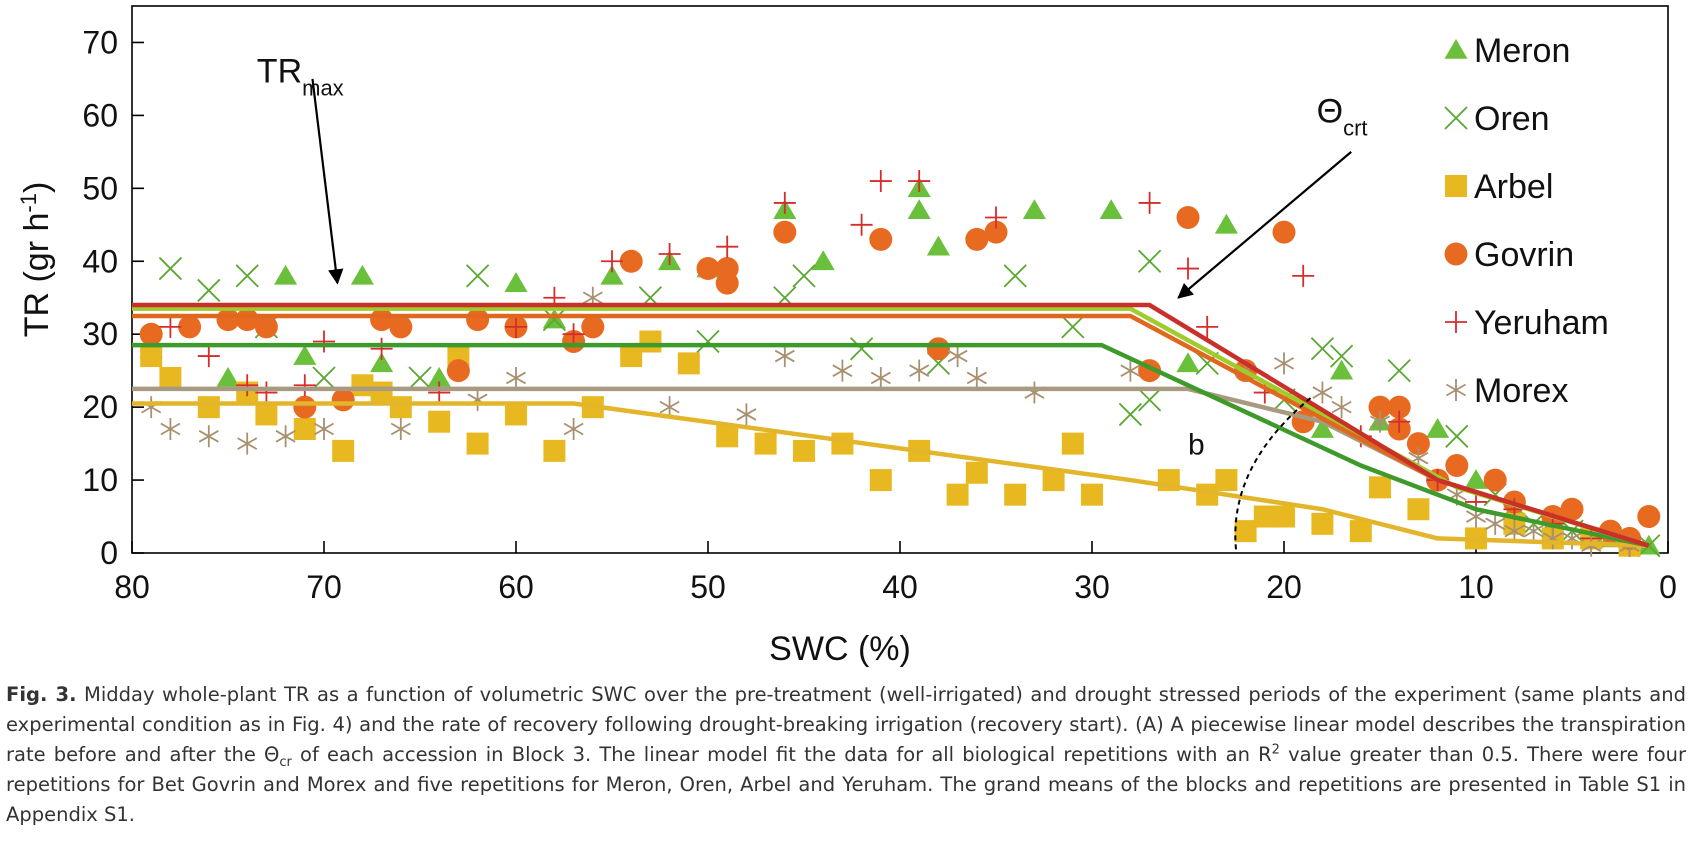  I want to click on theta-arrow, so click(1264, 225).